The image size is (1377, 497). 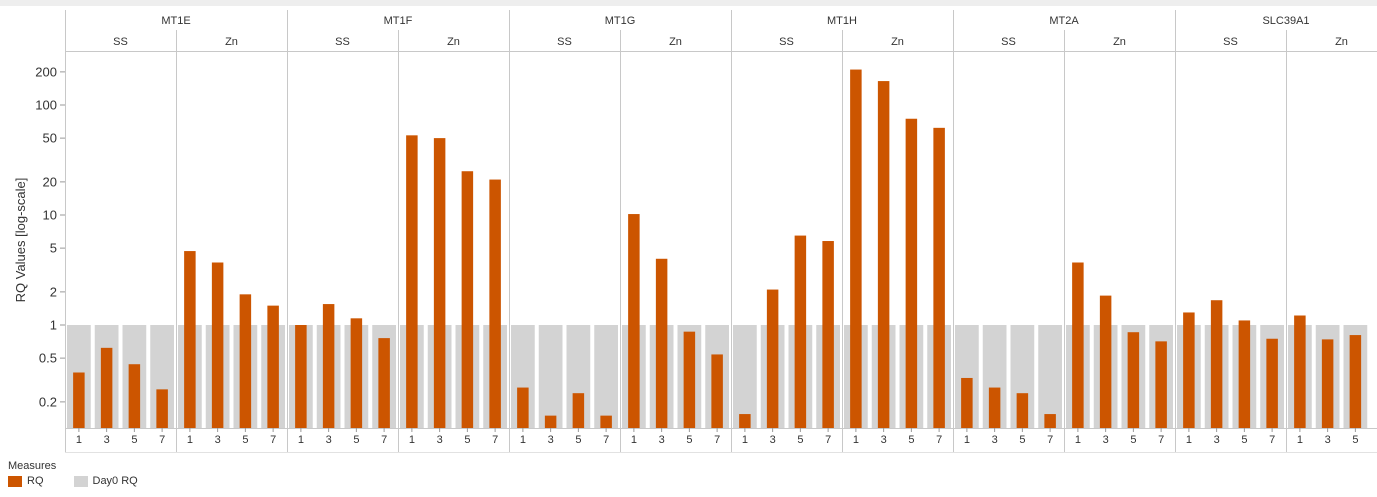 I want to click on gene-header-mt1g: MT1G, so click(x=620, y=21).